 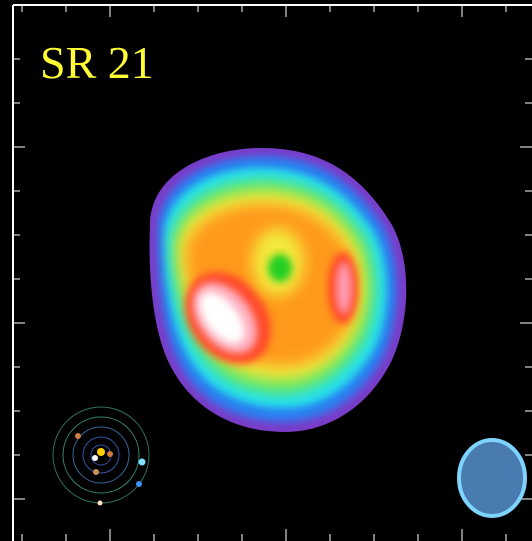 What do you see at coordinates (97, 62) in the screenshot?
I see `title: SR 21` at bounding box center [97, 62].